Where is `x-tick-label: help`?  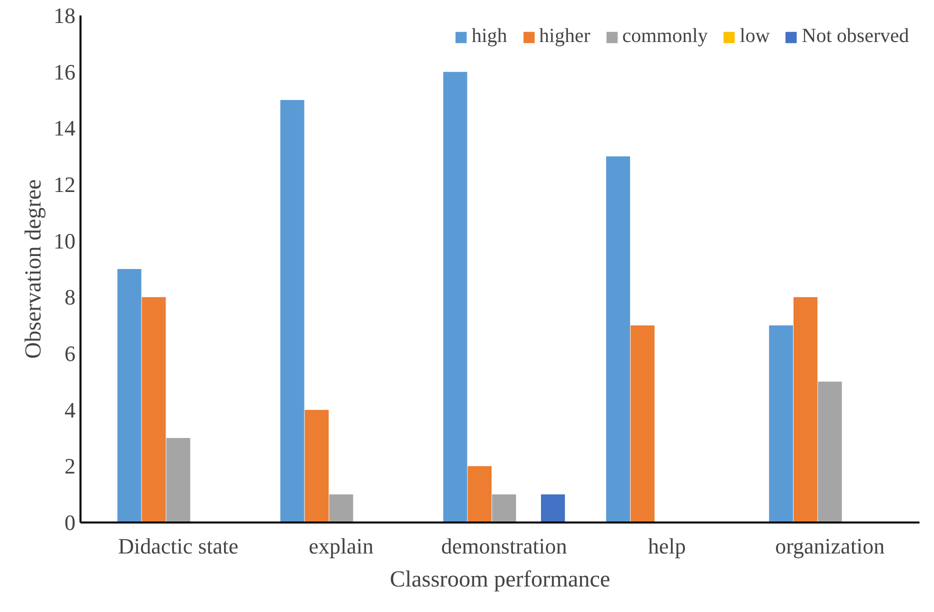 x-tick-label: help is located at coordinates (667, 546).